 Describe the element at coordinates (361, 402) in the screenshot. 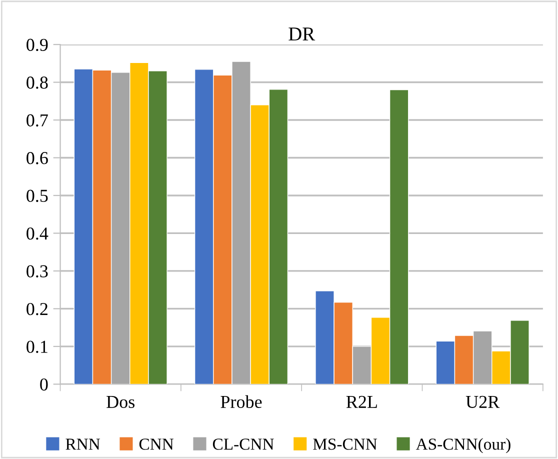

I see `x-tick-label: R2L` at that location.